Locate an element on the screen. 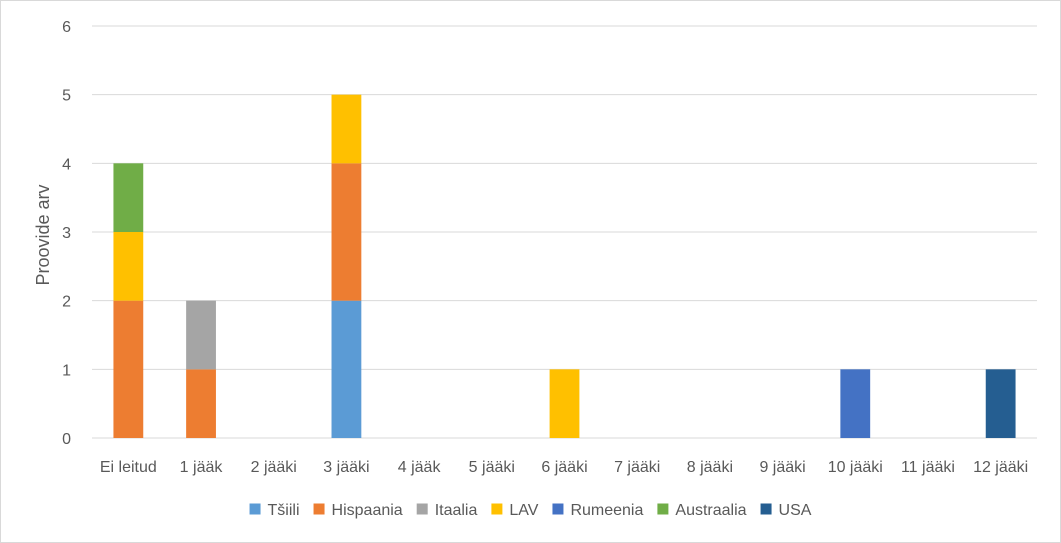  y-tick-label: 2 is located at coordinates (66, 302).